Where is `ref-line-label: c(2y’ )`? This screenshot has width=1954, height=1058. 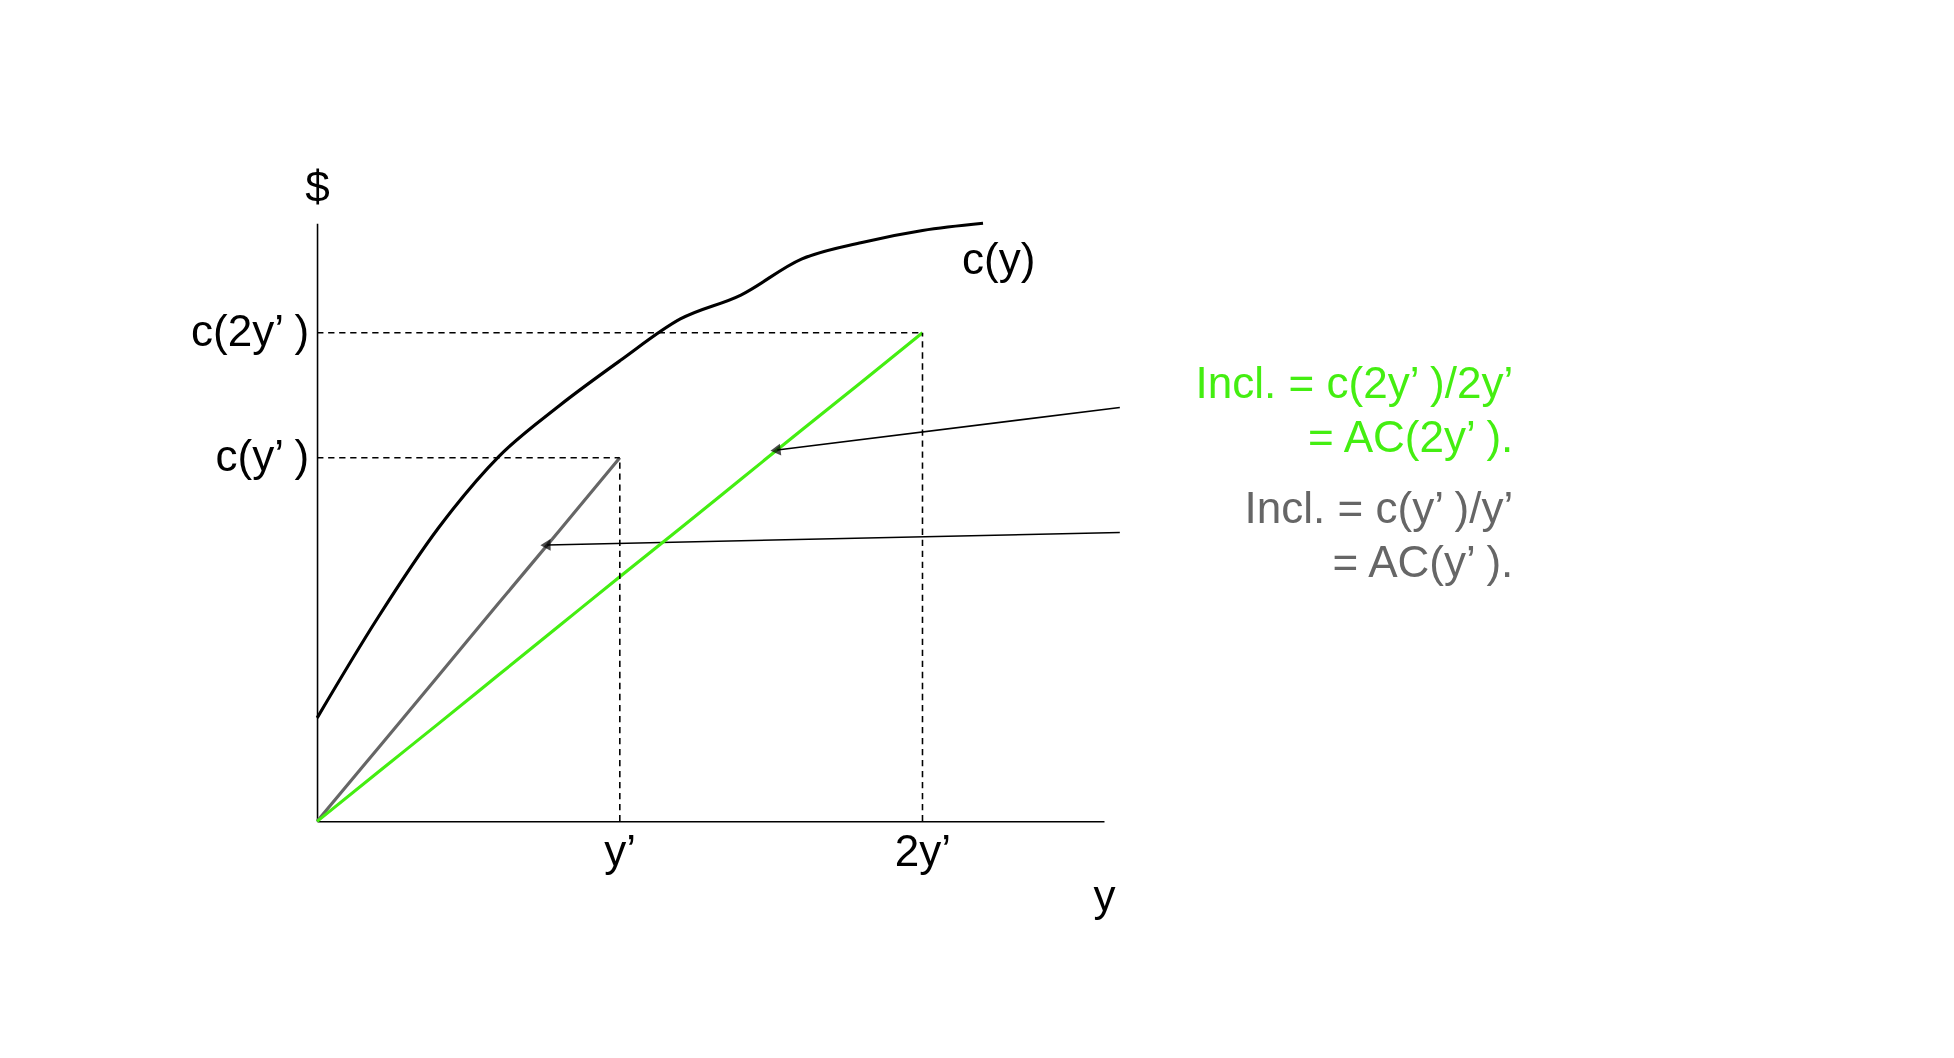
ref-line-label: c(2y’ ) is located at coordinates (250, 331).